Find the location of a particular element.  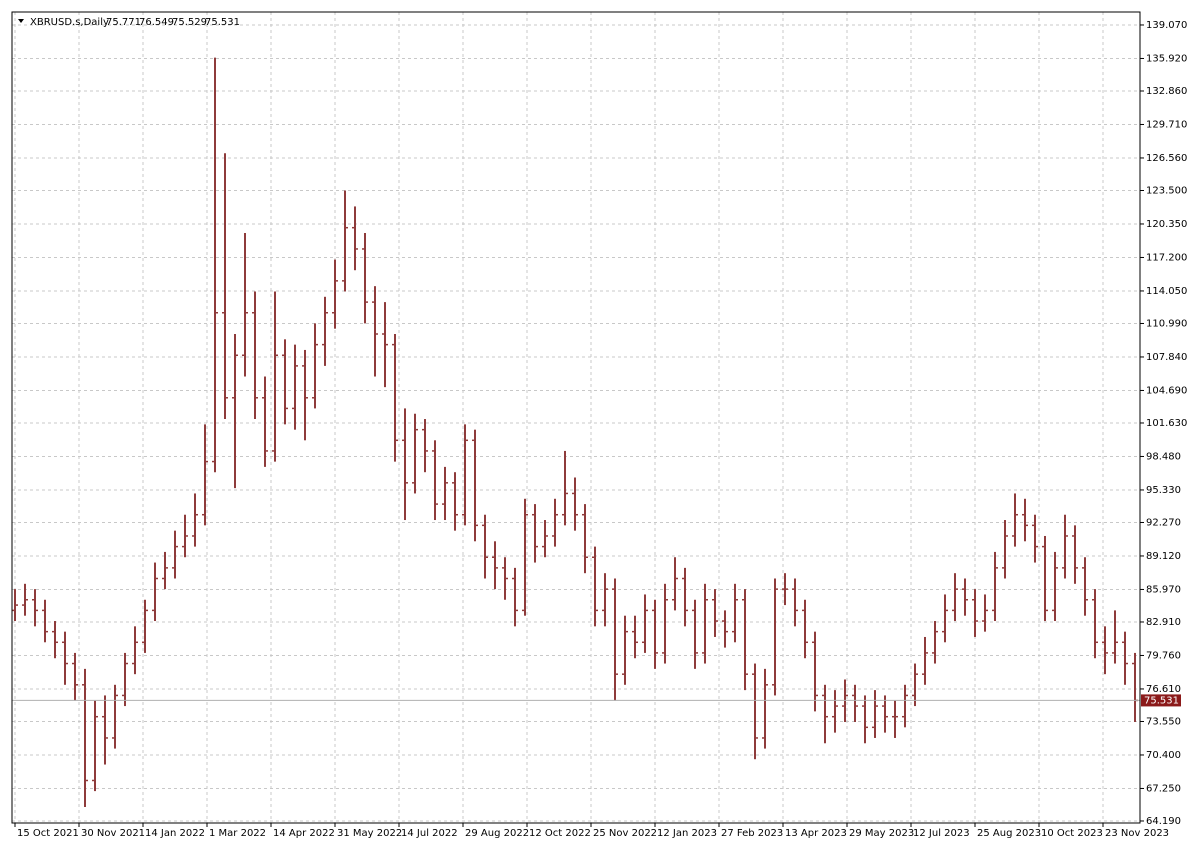

y-tick-label: 73.550 is located at coordinates (1163, 721).